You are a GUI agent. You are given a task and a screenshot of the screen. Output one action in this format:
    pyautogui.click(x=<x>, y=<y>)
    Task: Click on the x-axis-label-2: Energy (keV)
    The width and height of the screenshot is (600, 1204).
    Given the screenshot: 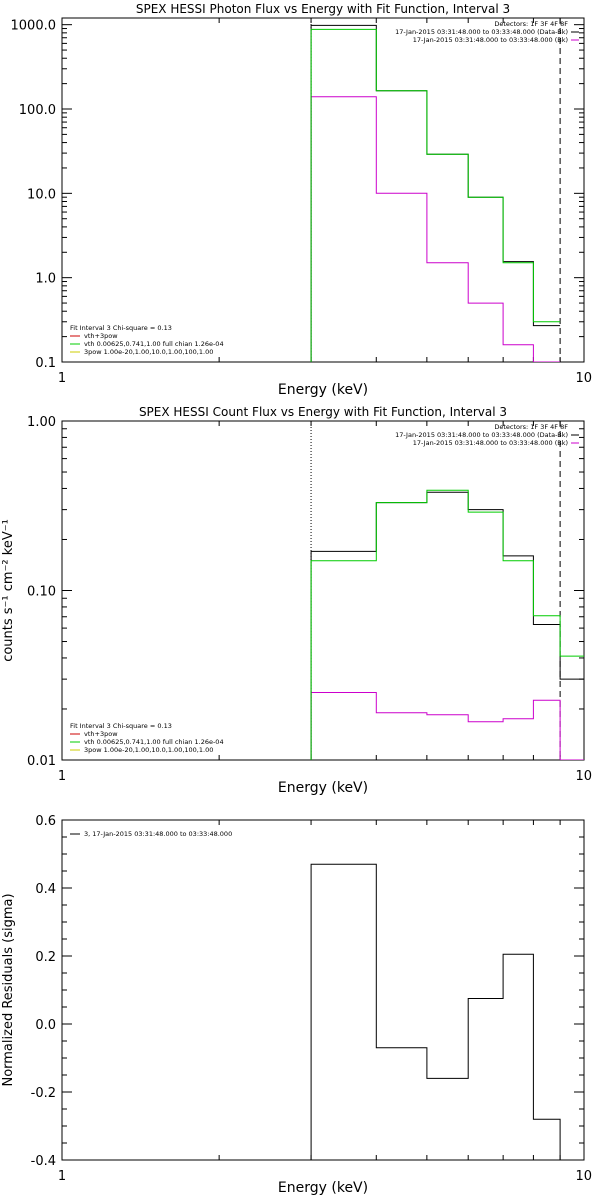 What is the action you would take?
    pyautogui.click(x=323, y=1188)
    